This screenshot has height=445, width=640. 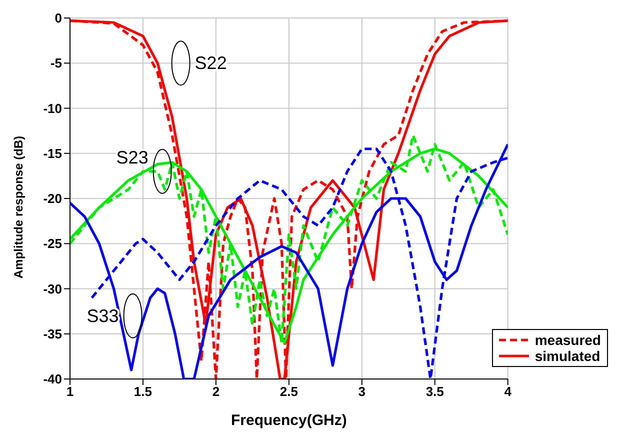 What do you see at coordinates (132, 157) in the screenshot?
I see `annotation: S23` at bounding box center [132, 157].